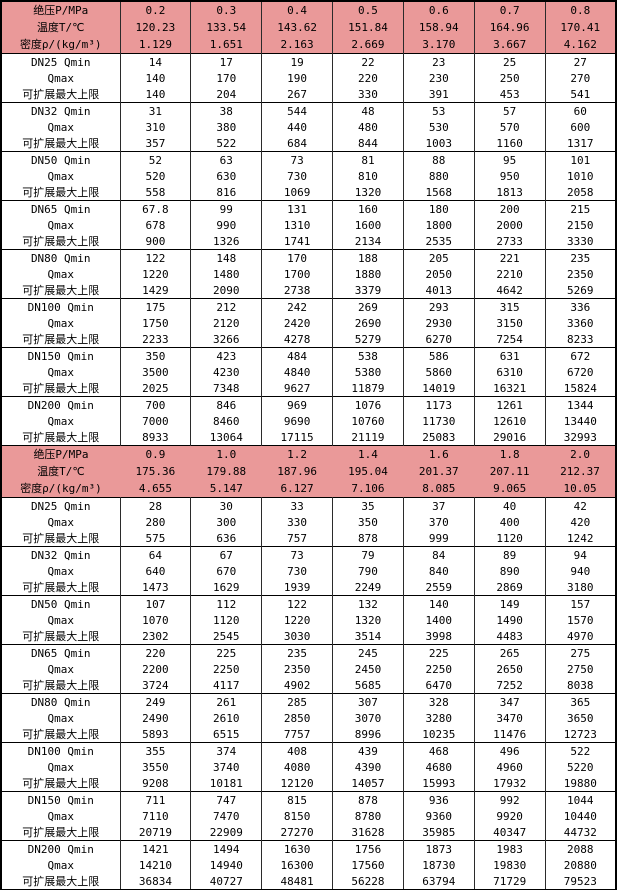 The height and width of the screenshot is (890, 617). I want to click on qmin-value-cell: 40, so click(509, 505).